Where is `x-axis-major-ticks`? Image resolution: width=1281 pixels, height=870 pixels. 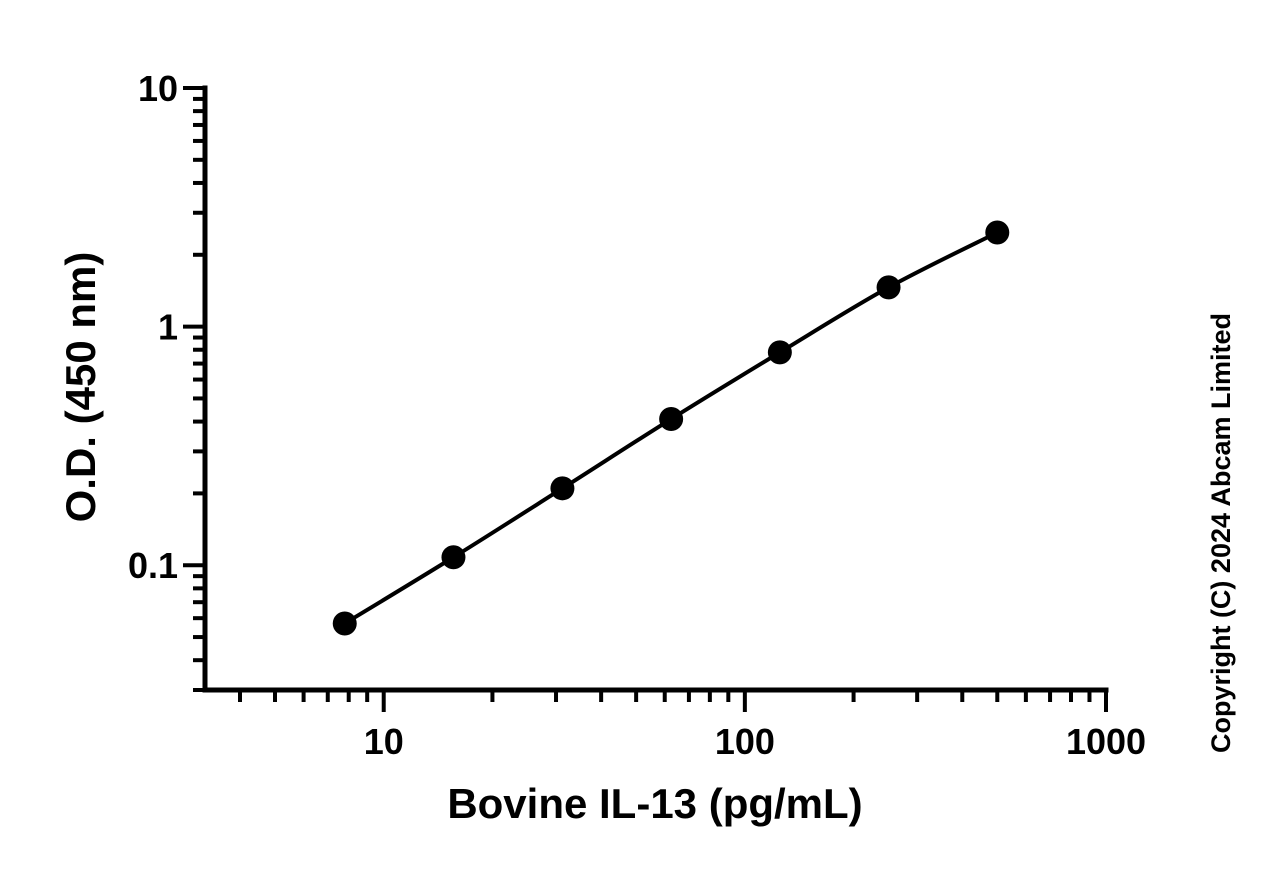 x-axis-major-ticks is located at coordinates (744, 701).